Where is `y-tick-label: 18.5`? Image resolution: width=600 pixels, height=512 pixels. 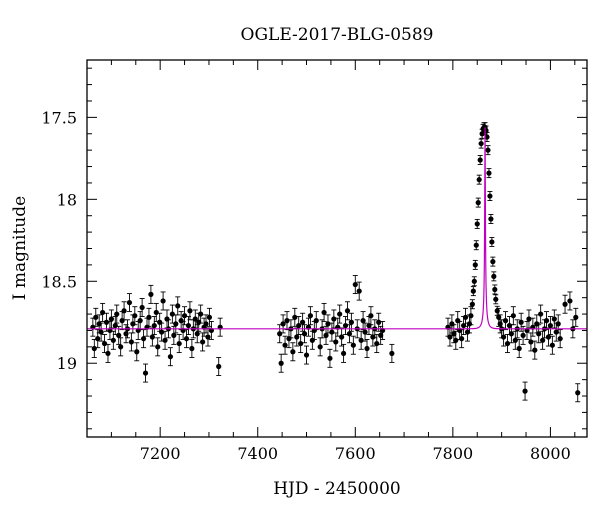
y-tick-label: 18.5 is located at coordinates (59, 281).